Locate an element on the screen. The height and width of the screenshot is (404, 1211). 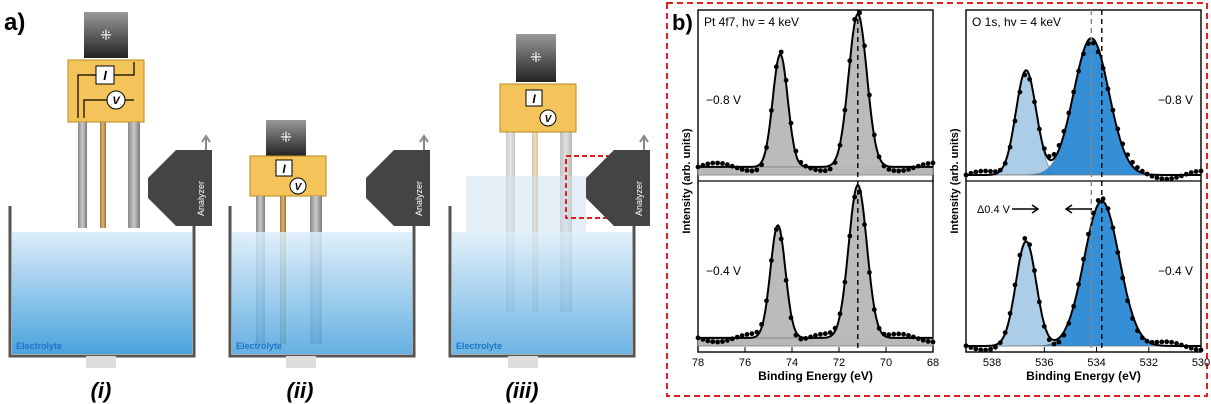
circuit-wires is located at coordinates (106, 90).